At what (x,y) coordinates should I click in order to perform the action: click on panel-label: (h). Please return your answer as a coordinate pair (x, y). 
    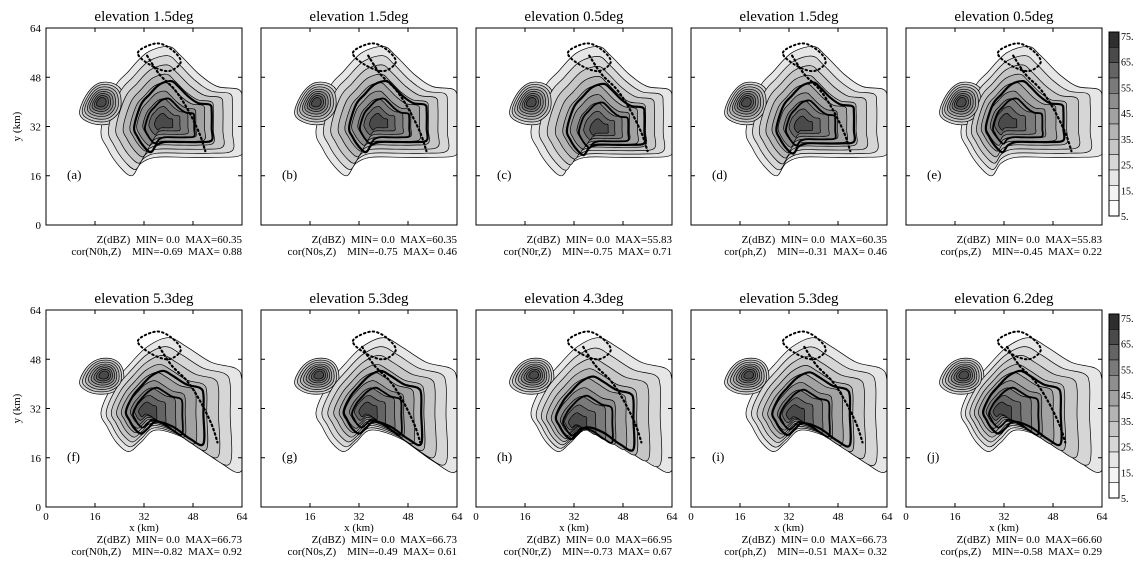
    Looking at the image, I should click on (504, 456).